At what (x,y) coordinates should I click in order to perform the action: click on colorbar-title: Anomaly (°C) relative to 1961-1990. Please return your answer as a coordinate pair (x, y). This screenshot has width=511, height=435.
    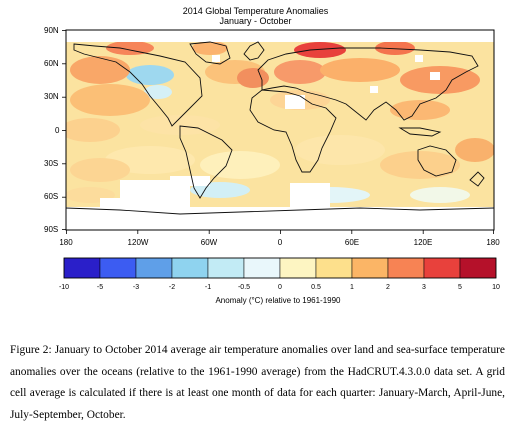
    Looking at the image, I should click on (278, 300).